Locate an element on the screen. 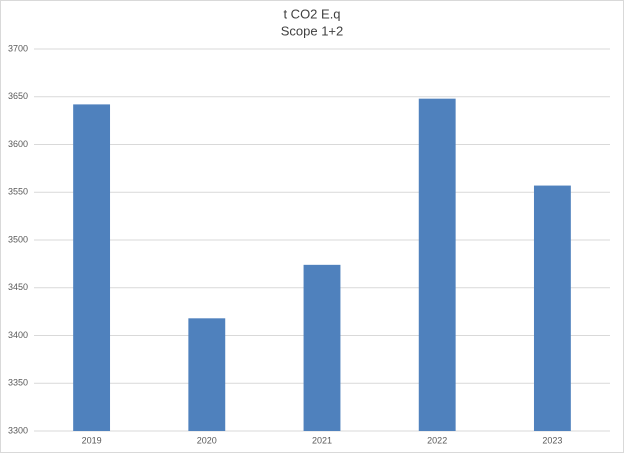 The height and width of the screenshot is (453, 624). y-tick-label: 3700 is located at coordinates (18, 48).